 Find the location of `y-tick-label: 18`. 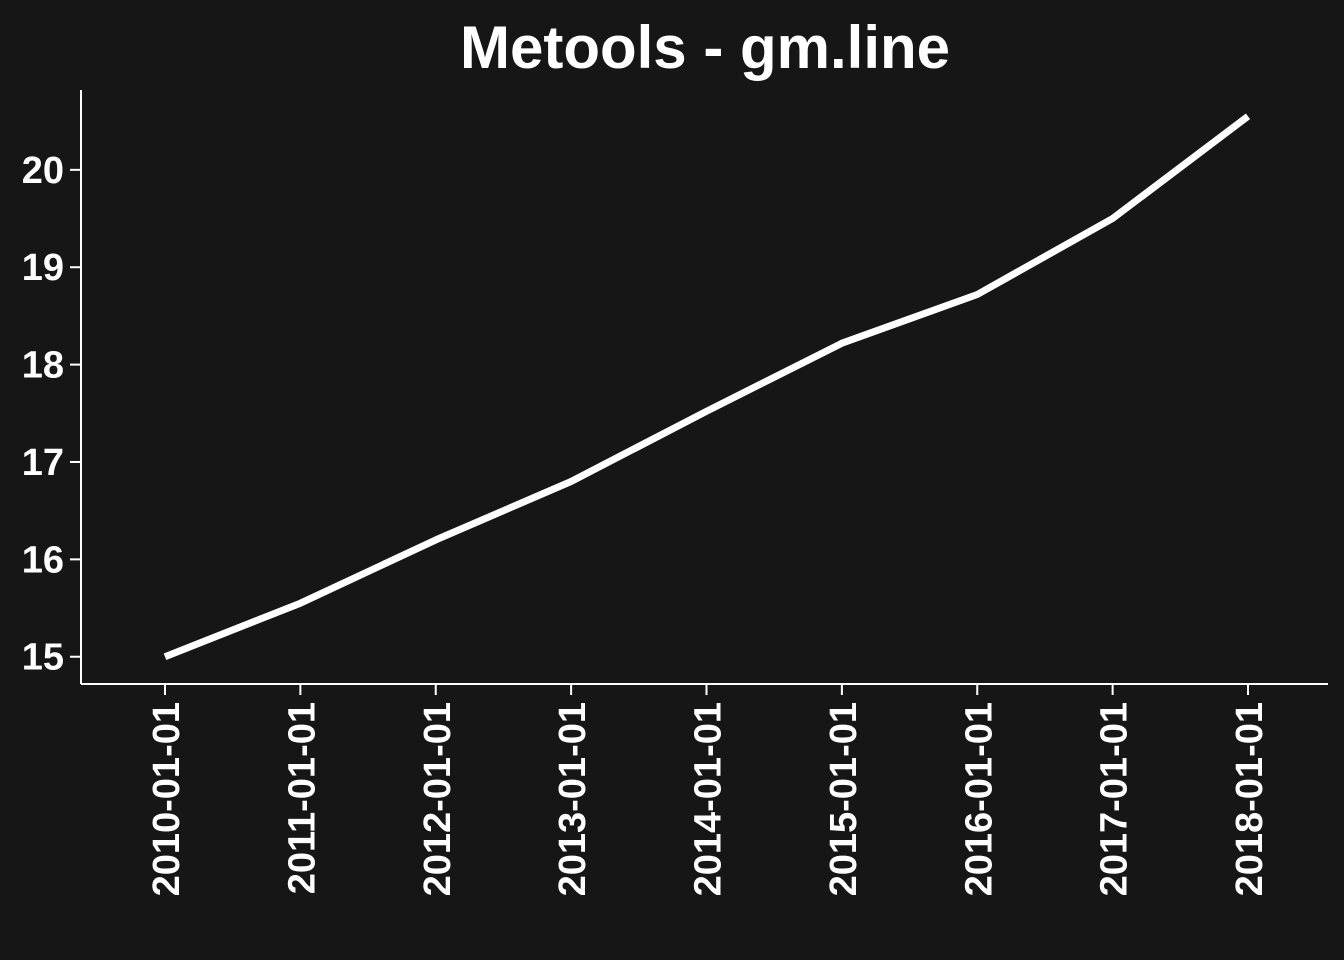

y-tick-label: 18 is located at coordinates (43, 366).